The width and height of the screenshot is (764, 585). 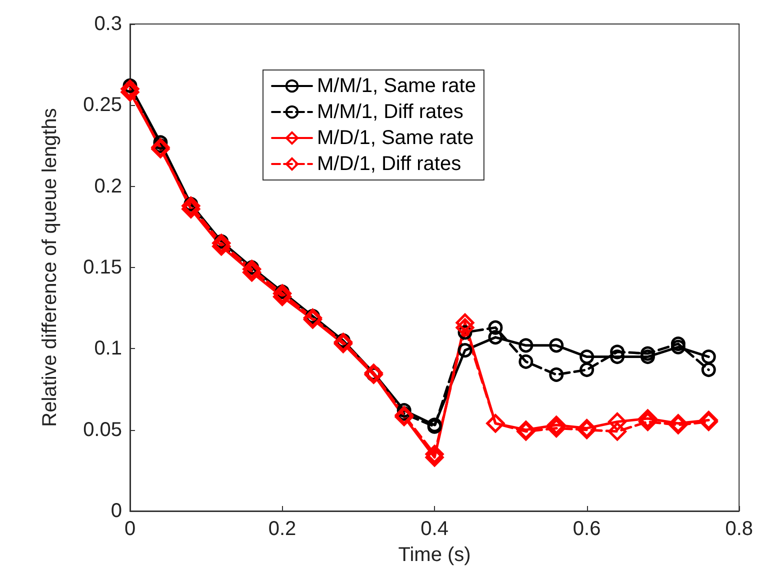 I want to click on y-tick-label: 0.1, so click(x=108, y=349).